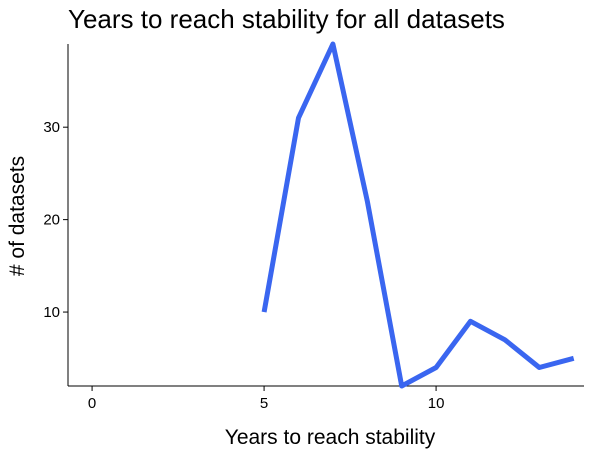  Describe the element at coordinates (17, 216) in the screenshot. I see `y-axis-title: # of datasets` at that location.